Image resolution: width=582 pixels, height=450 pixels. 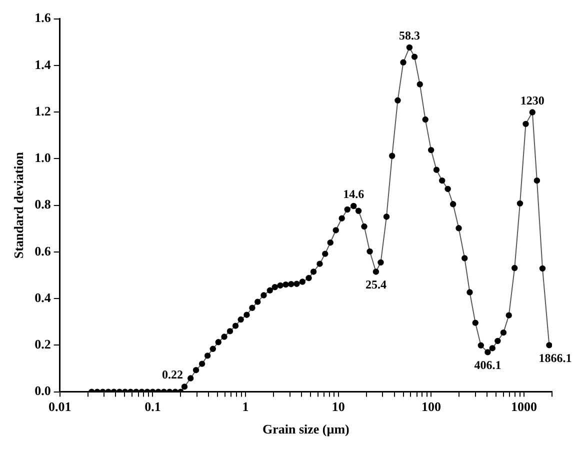 What do you see at coordinates (43, 18) in the screenshot?
I see `y-tick-label: 1.6` at bounding box center [43, 18].